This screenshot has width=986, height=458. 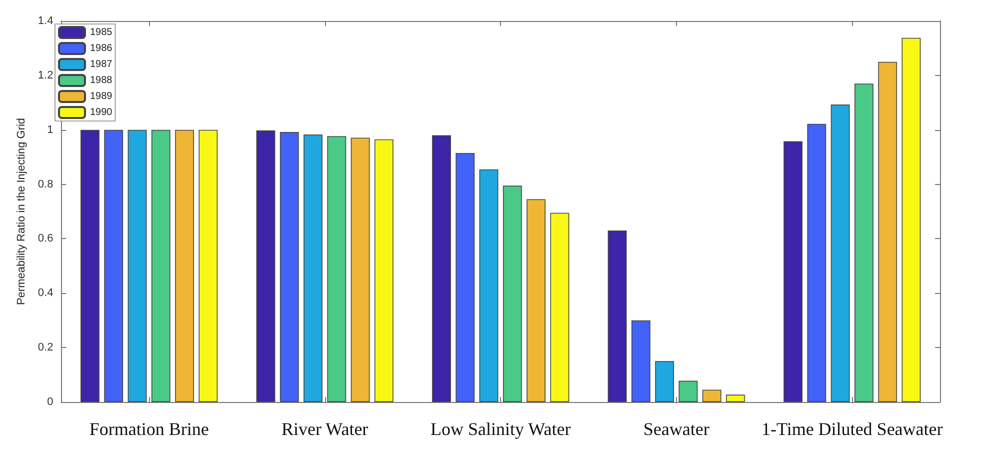 I want to click on x-tick-label: 1-Time Diluted Seawater, so click(x=852, y=429).